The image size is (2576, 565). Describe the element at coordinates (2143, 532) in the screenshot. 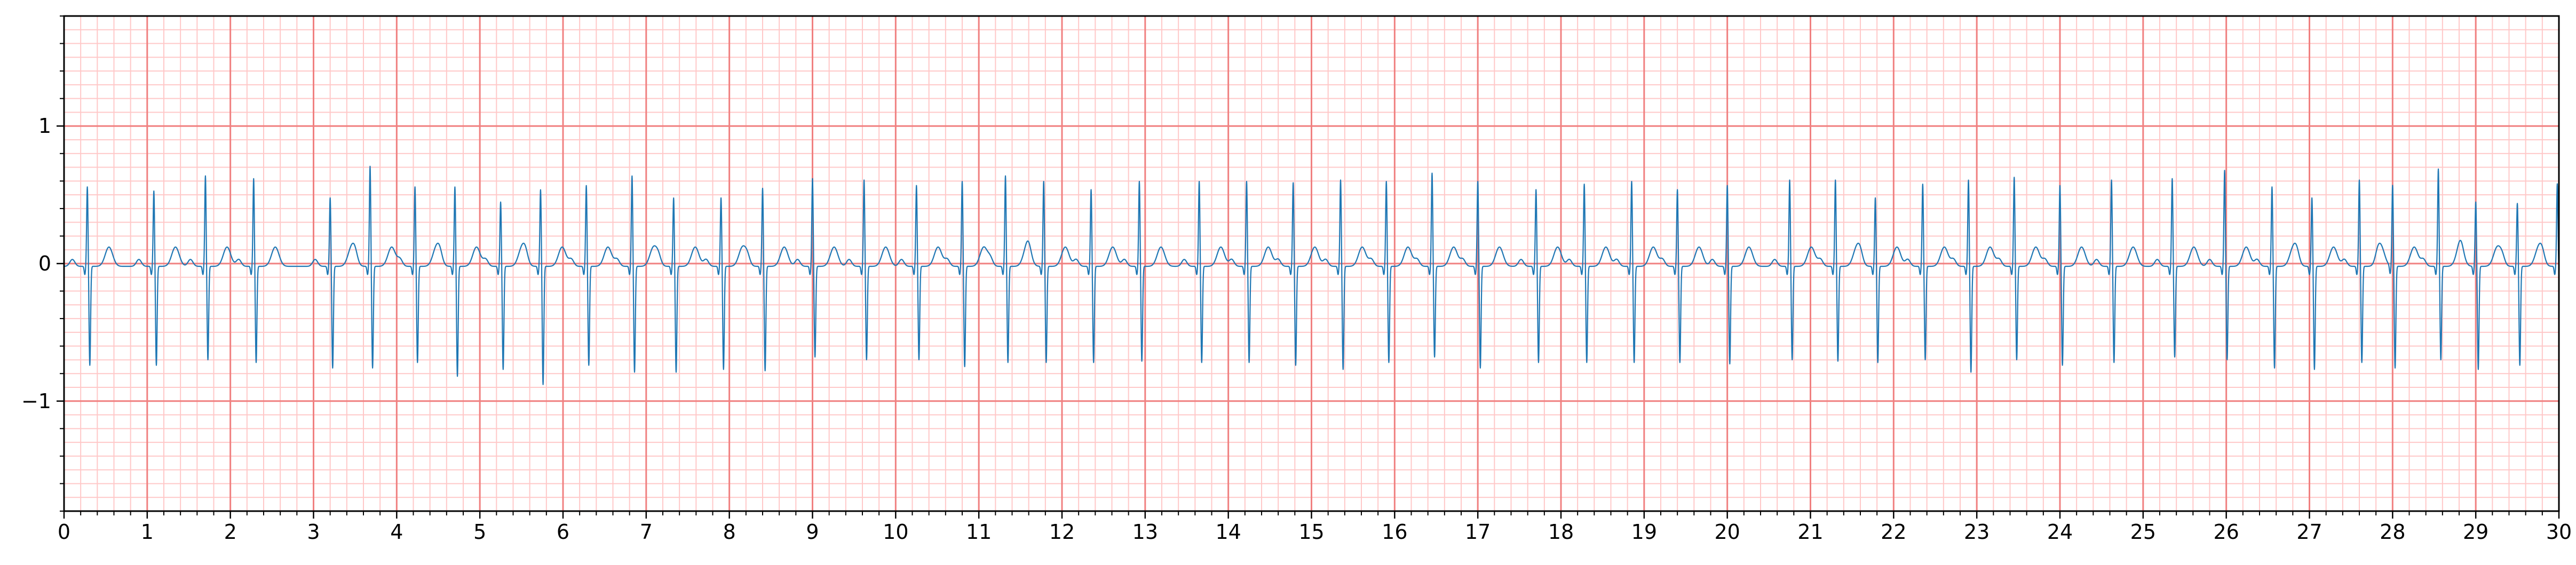

I see `x-tick-label: 25` at that location.